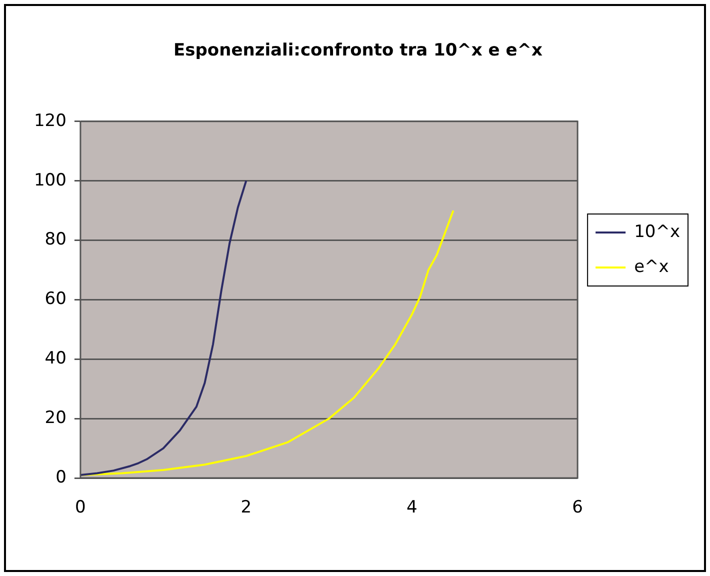 The height and width of the screenshot is (576, 710). I want to click on x-tick-label: 4, so click(412, 507).